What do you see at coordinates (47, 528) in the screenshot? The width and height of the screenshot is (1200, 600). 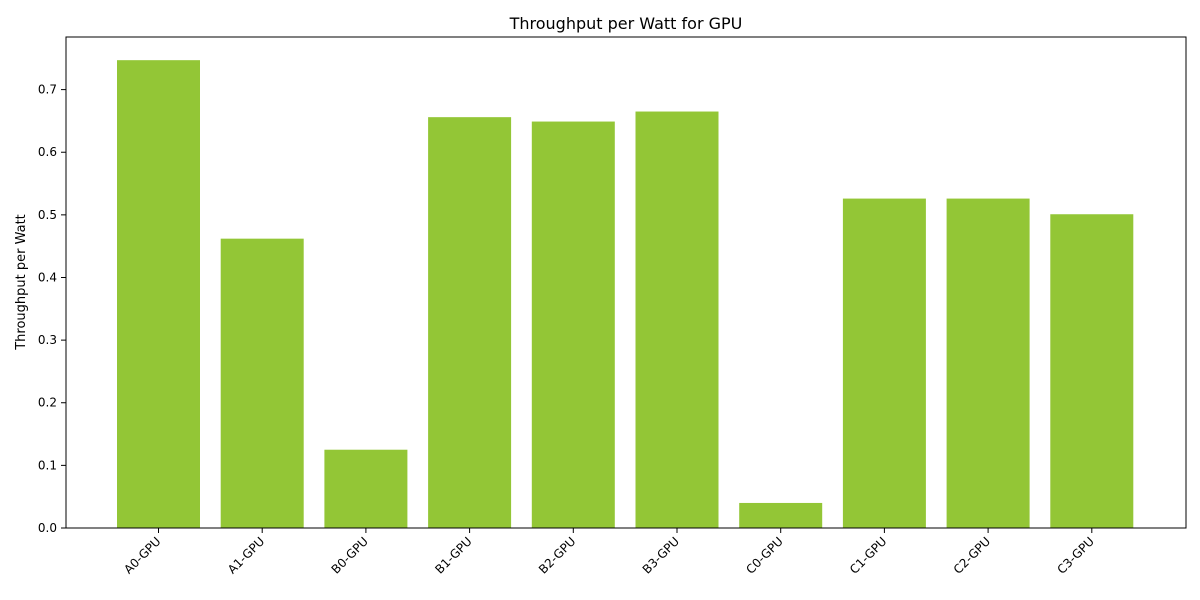 I see `y-tick-label: 0.0` at bounding box center [47, 528].